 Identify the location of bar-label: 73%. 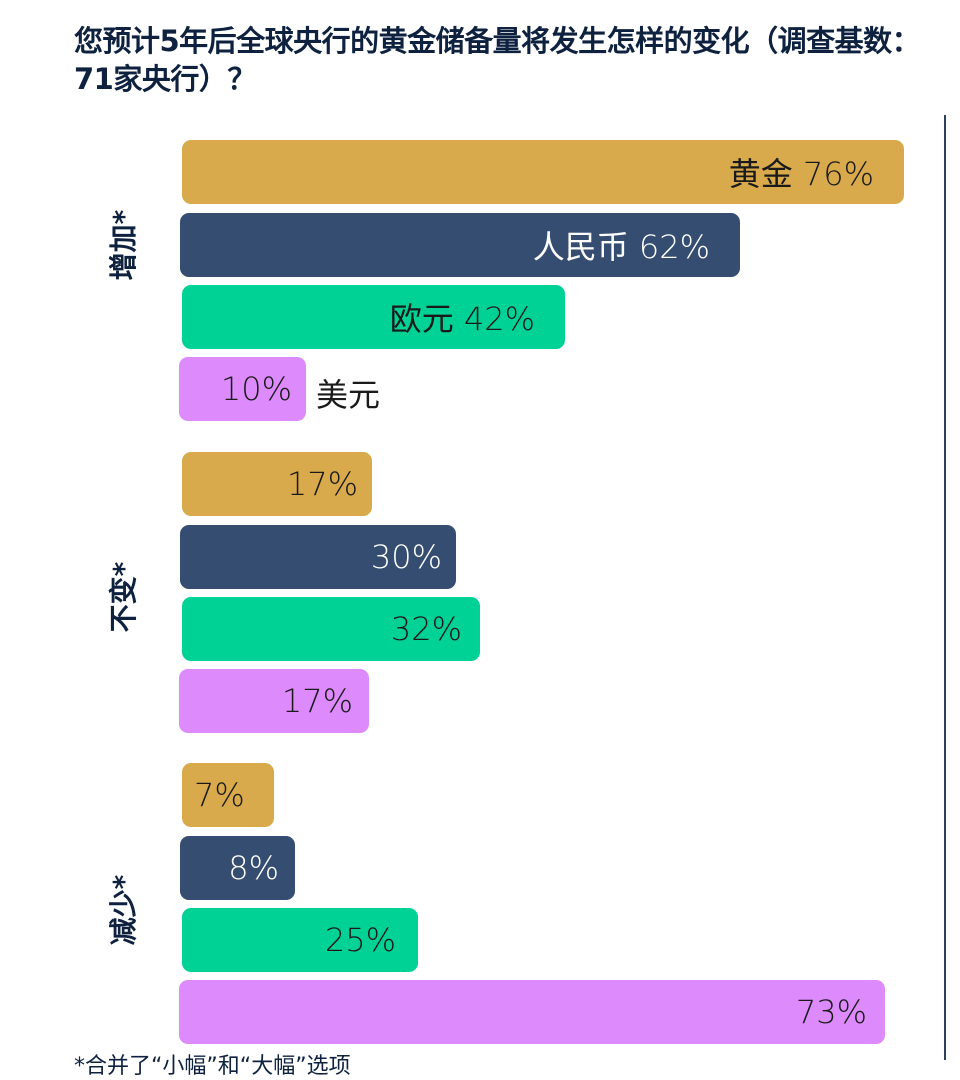
(831, 1012).